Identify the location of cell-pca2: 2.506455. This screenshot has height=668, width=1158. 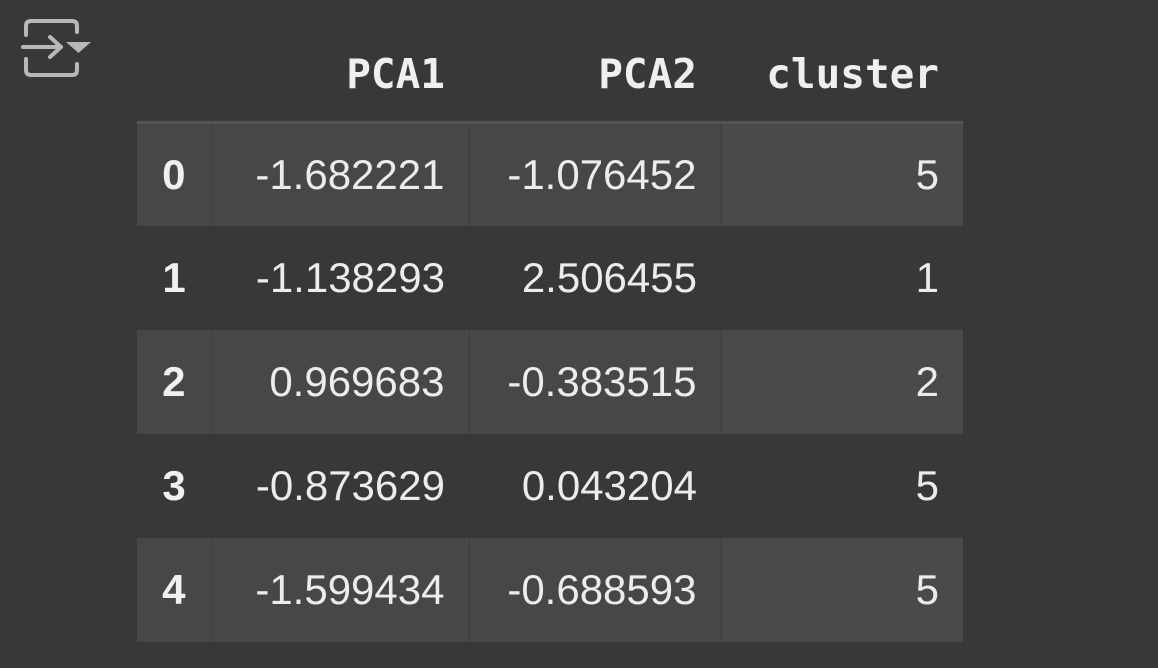
(609, 277).